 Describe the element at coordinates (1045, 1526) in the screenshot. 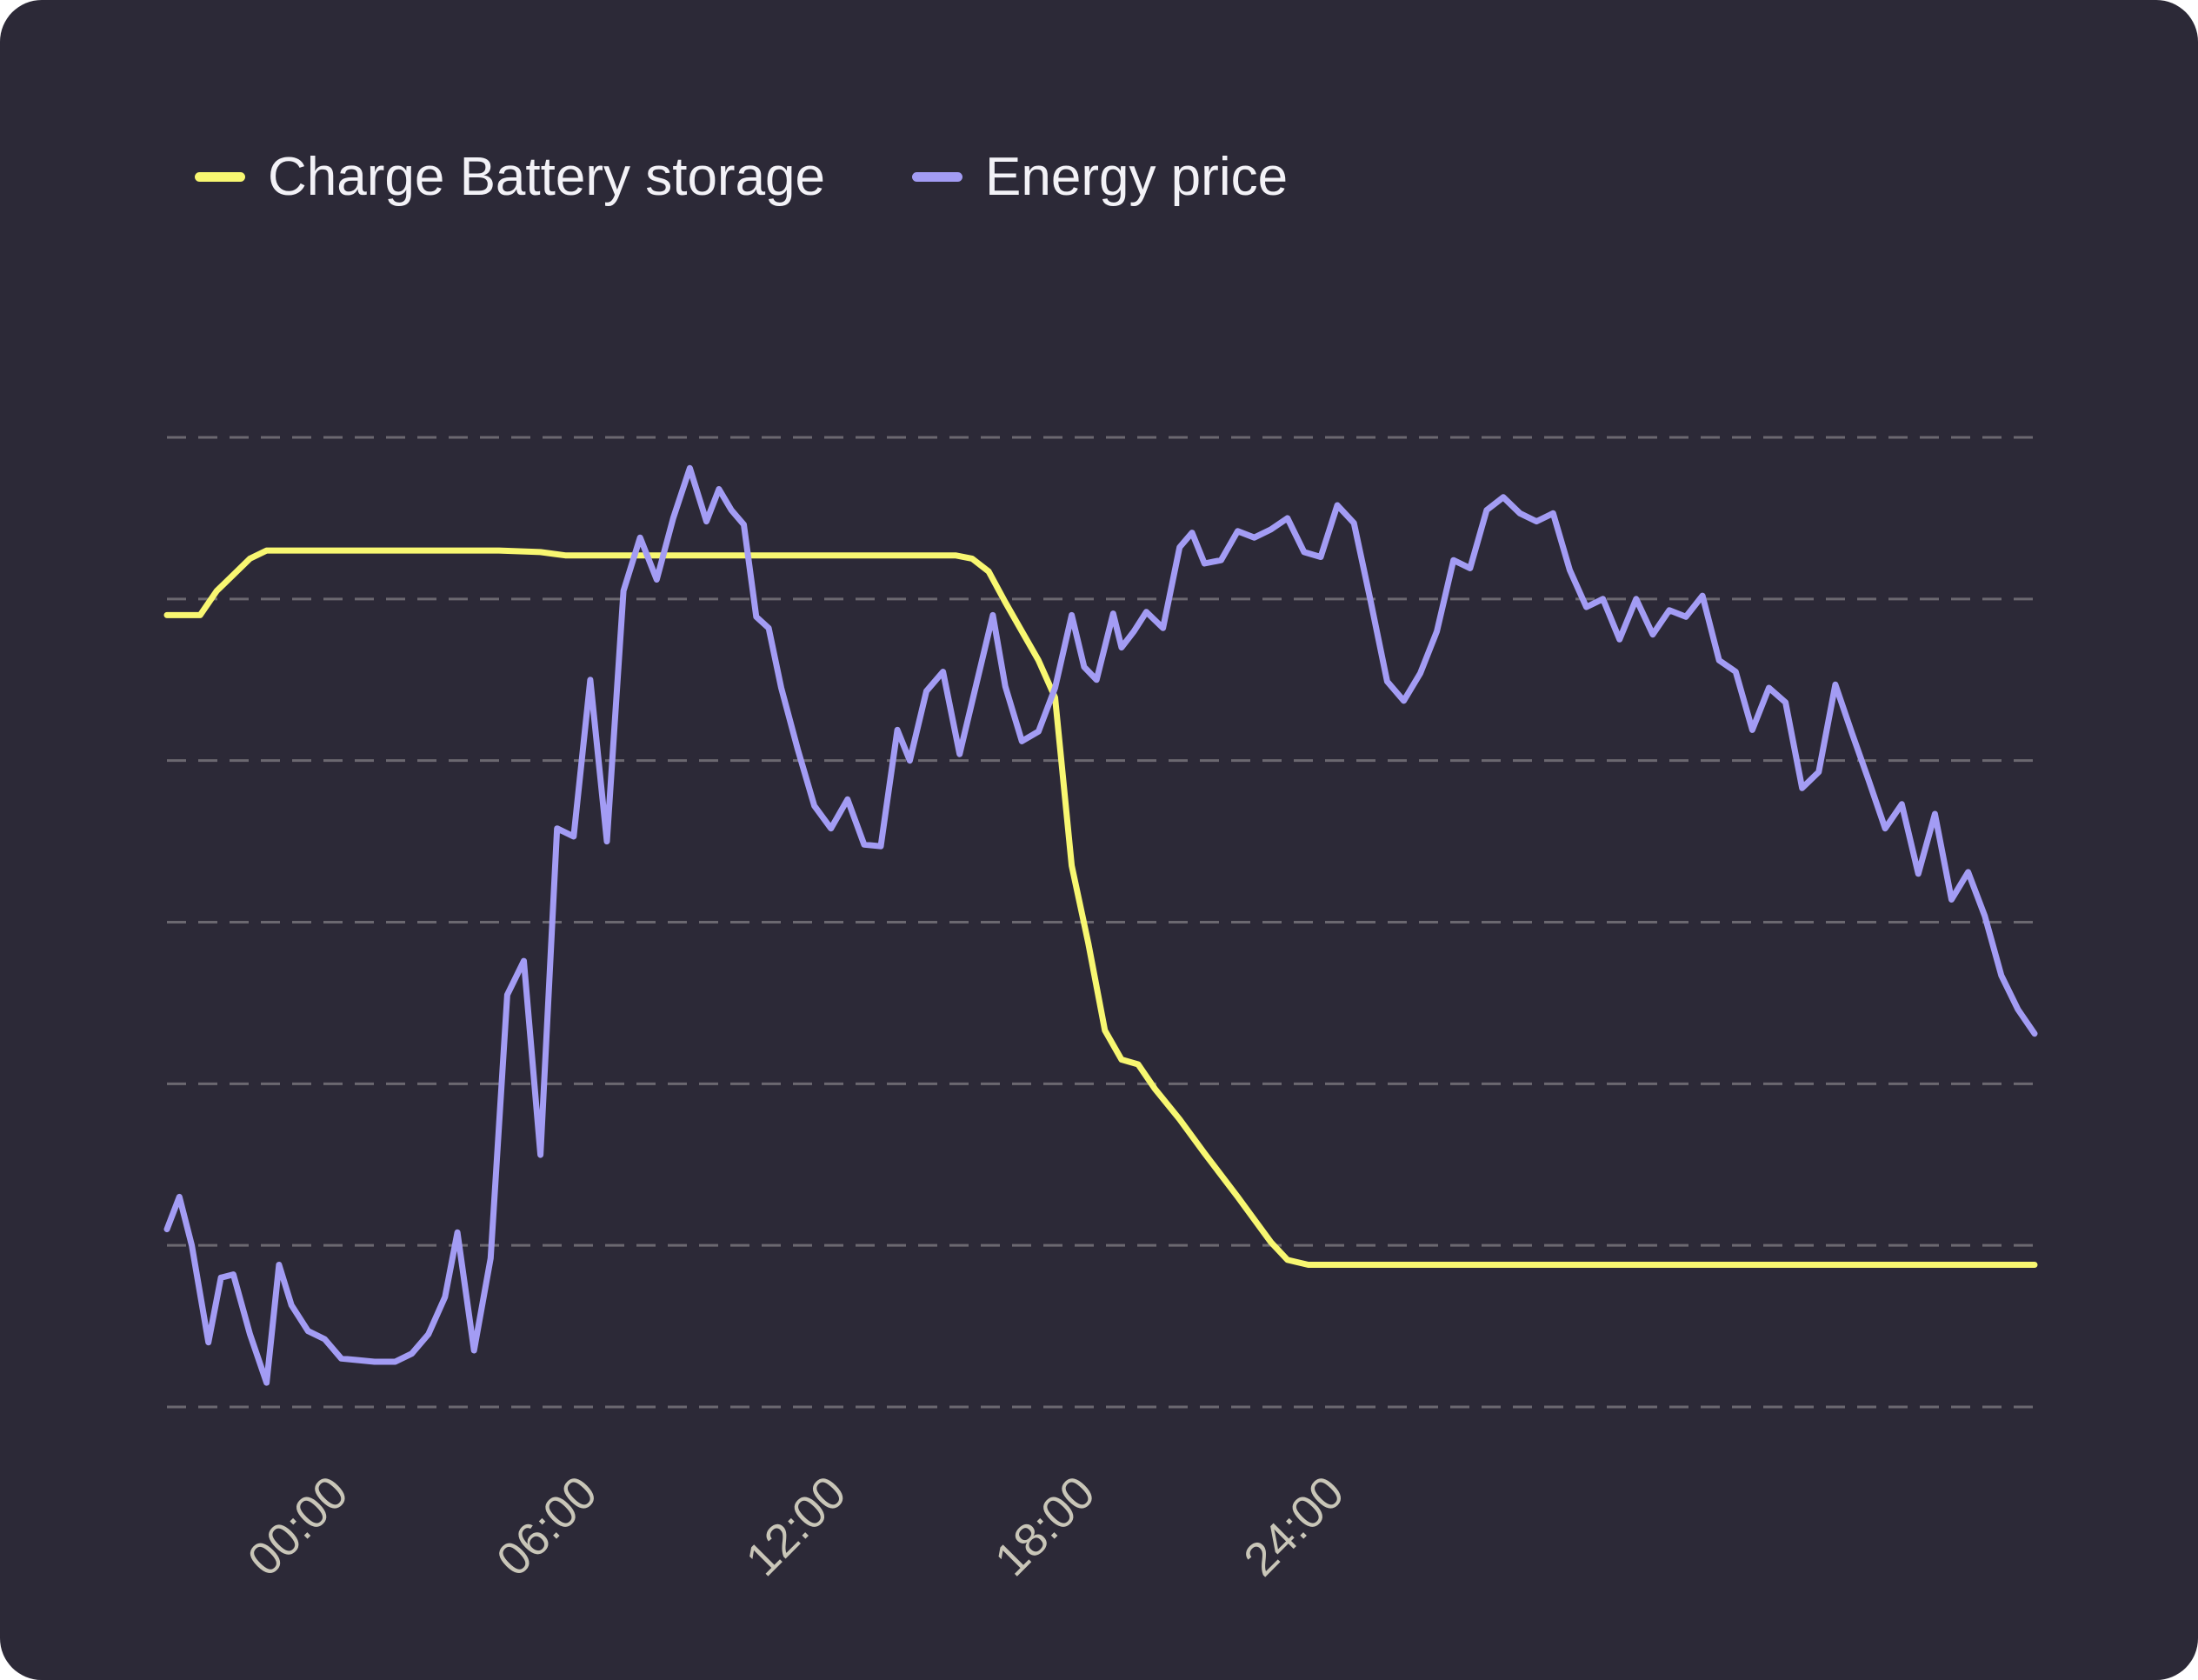

I see `x-tick-label: 18:00` at that location.